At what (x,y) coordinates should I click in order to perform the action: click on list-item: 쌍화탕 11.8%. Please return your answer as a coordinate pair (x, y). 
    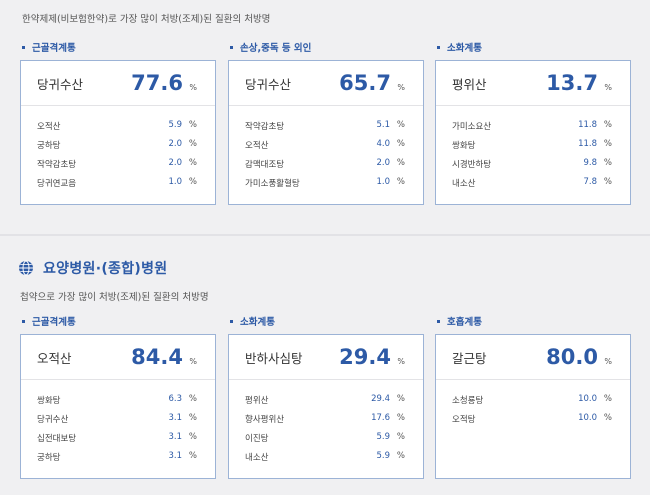
    Looking at the image, I should click on (532, 145).